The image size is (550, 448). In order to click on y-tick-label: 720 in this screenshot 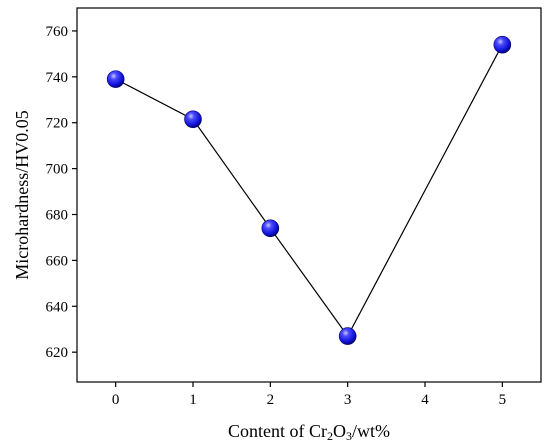, I will do `click(57, 124)`.